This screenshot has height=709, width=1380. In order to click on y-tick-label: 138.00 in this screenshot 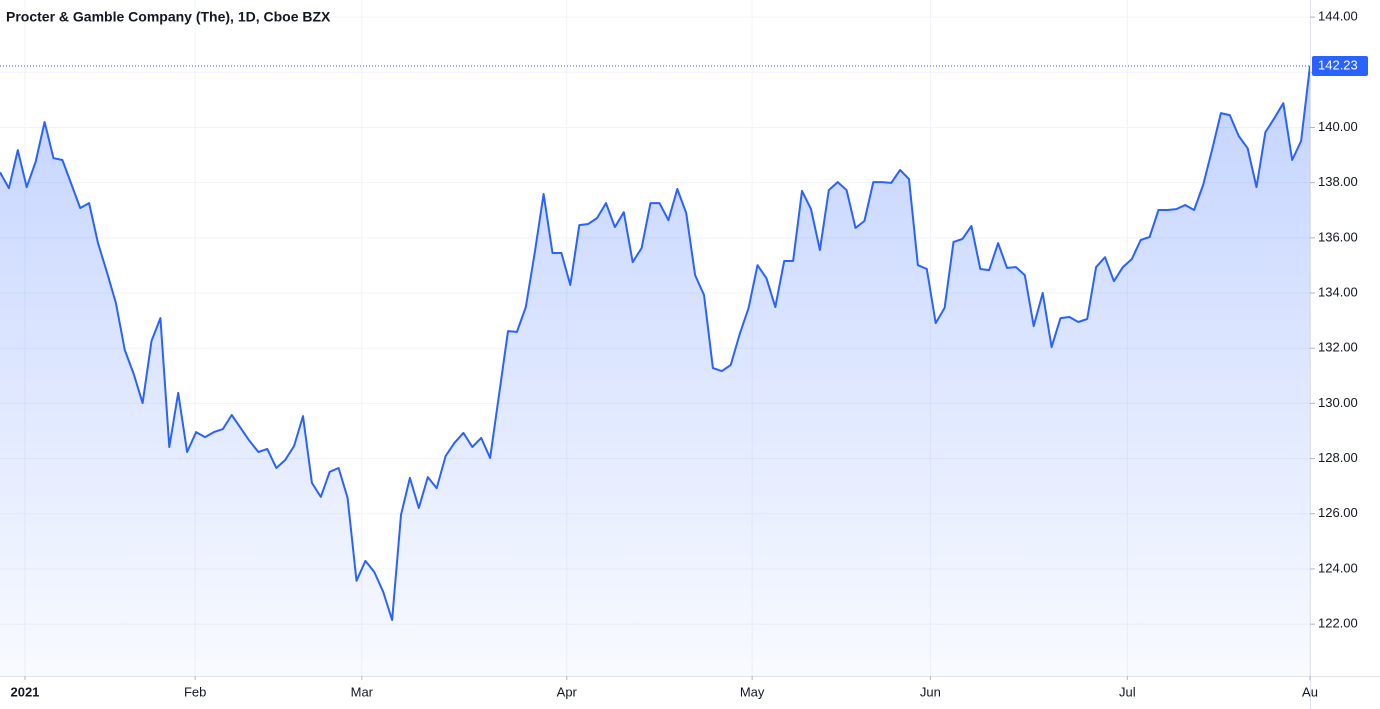, I will do `click(1338, 181)`.